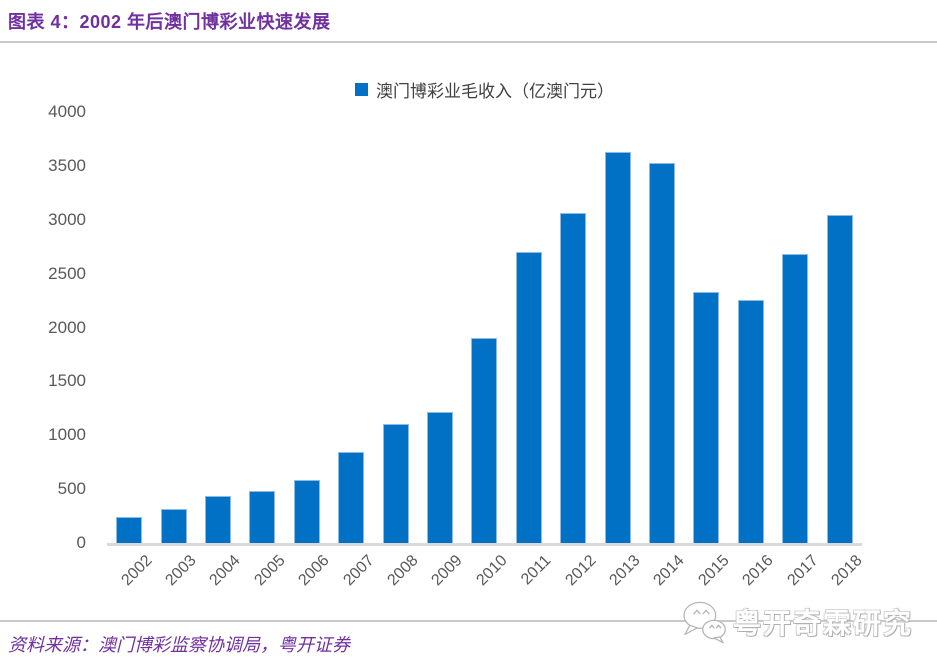 The image size is (937, 665). What do you see at coordinates (169, 22) in the screenshot?
I see `figure-title: 图表 4：2002 年后澳门博彩业快速发展` at bounding box center [169, 22].